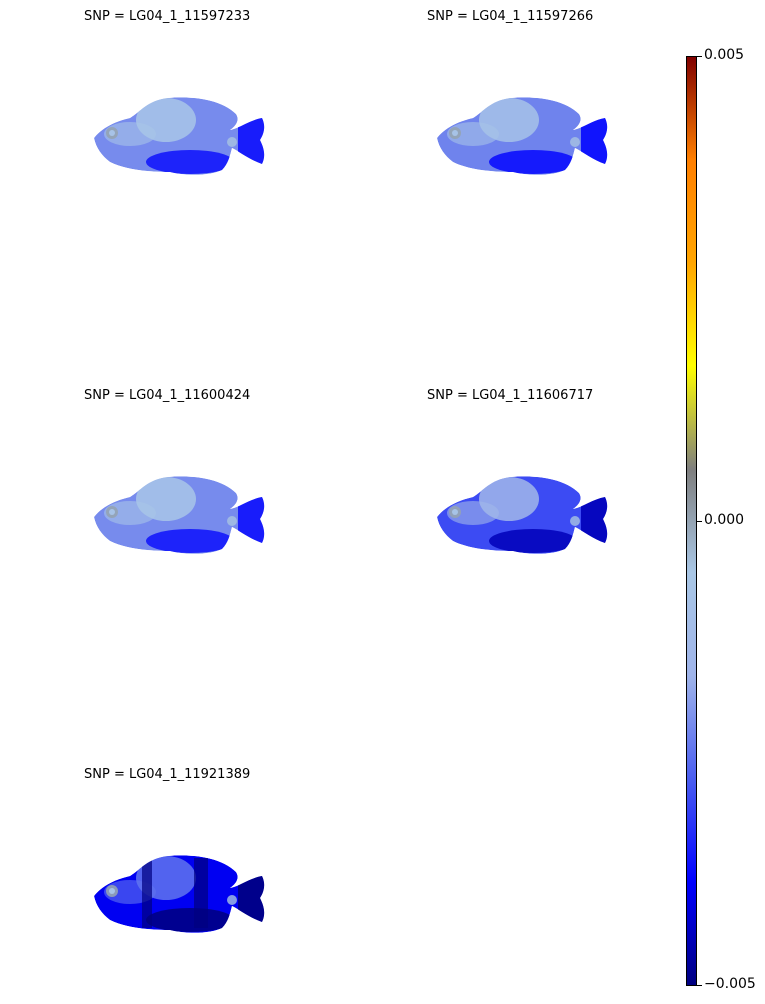 The image size is (765, 1004). Describe the element at coordinates (167, 16) in the screenshot. I see `panel-title-1: SNP = LG04_1_11597233` at that location.